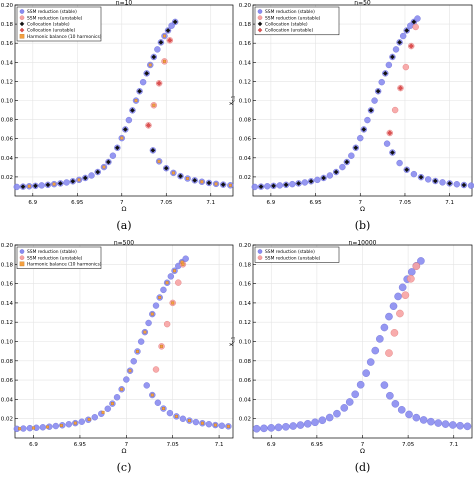  Describe the element at coordinates (48, 25) in the screenshot. I see `legend-label: Collocation (stable)` at that location.